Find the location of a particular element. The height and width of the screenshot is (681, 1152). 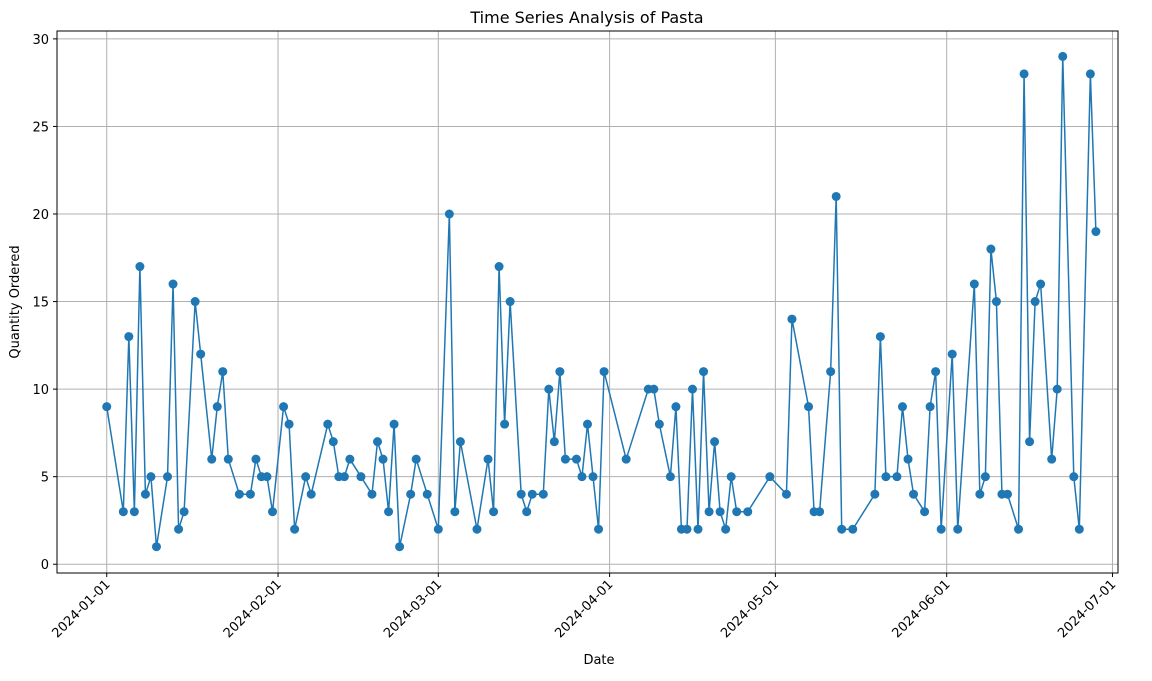

x-axis-title: Date is located at coordinates (598, 660).